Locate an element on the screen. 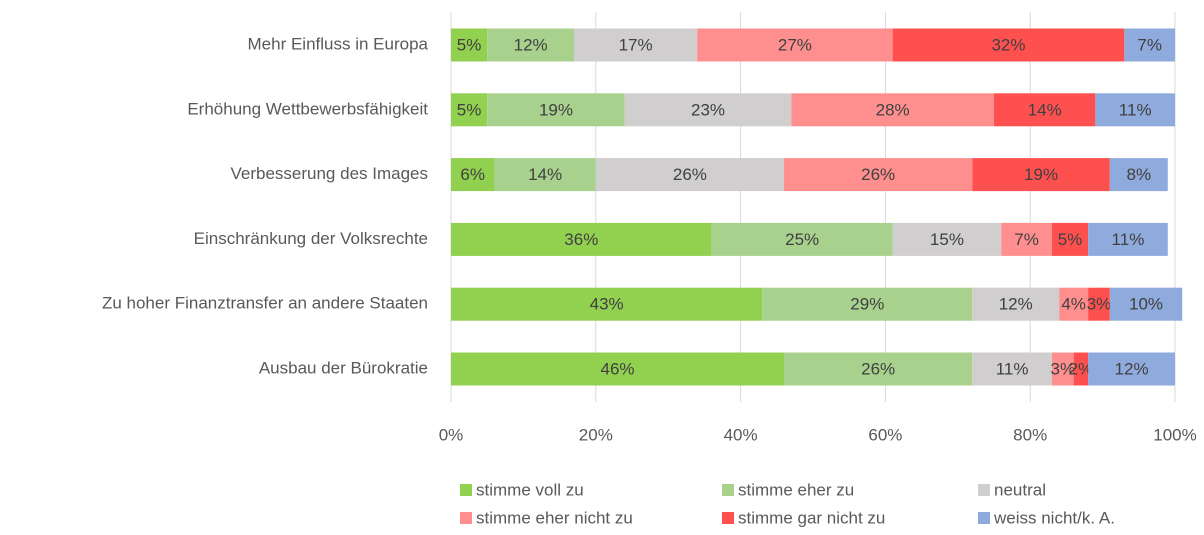  x-tick-label: 20% is located at coordinates (596, 434).